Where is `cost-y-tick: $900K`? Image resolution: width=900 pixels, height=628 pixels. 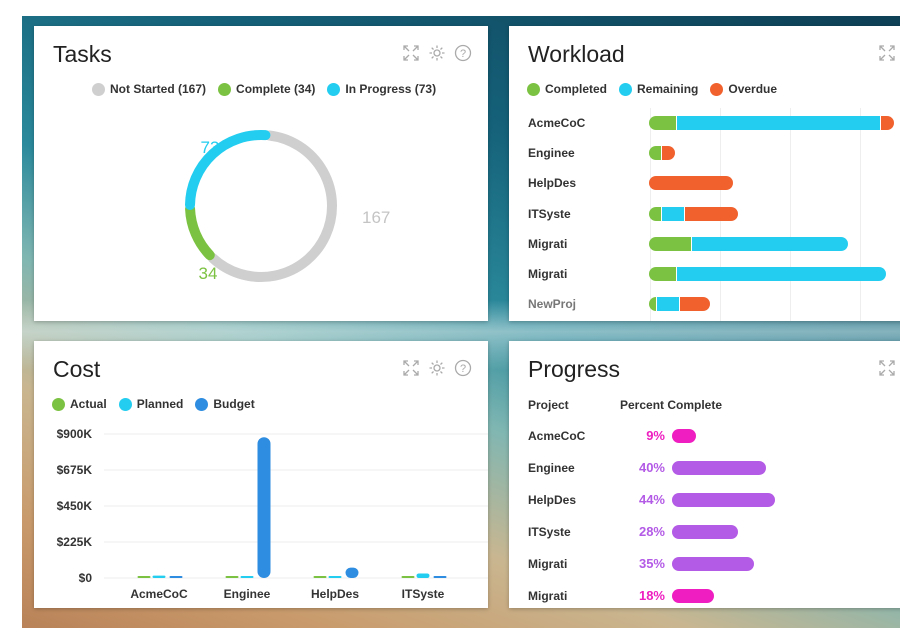
cost-y-tick: $900K is located at coordinates (75, 434).